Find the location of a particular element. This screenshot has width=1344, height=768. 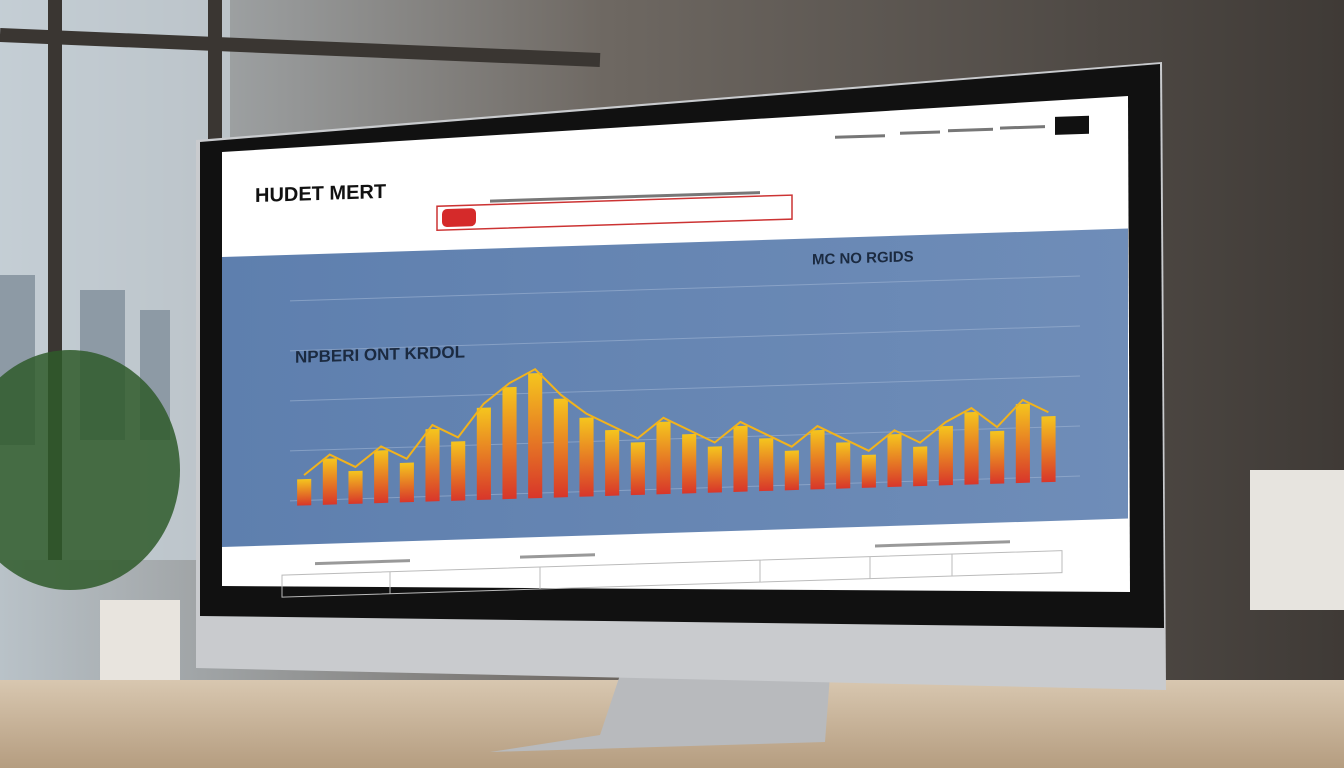

menu-button is located at coordinates (1072, 125).